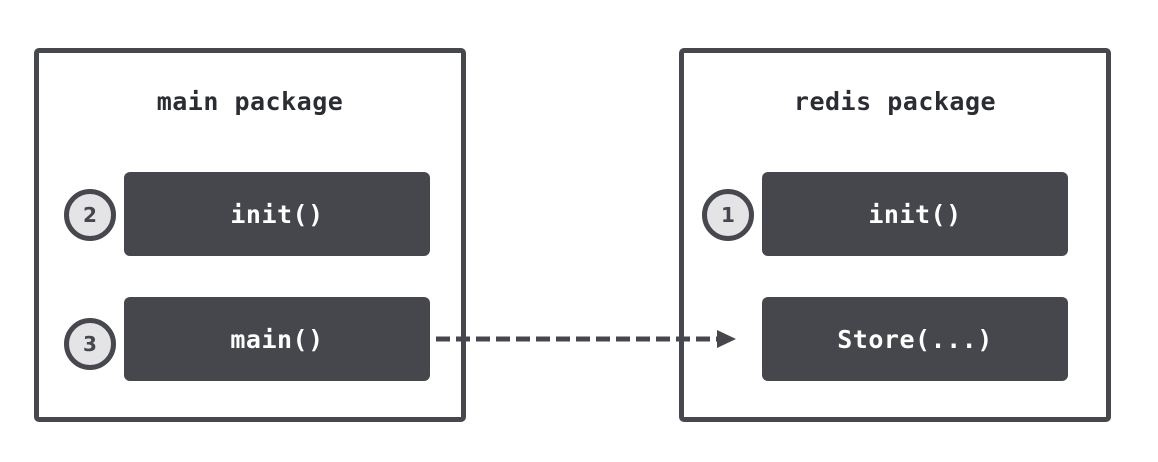 This screenshot has height=462, width=1158. I want to click on step-number-badge: 2, so click(90, 215).